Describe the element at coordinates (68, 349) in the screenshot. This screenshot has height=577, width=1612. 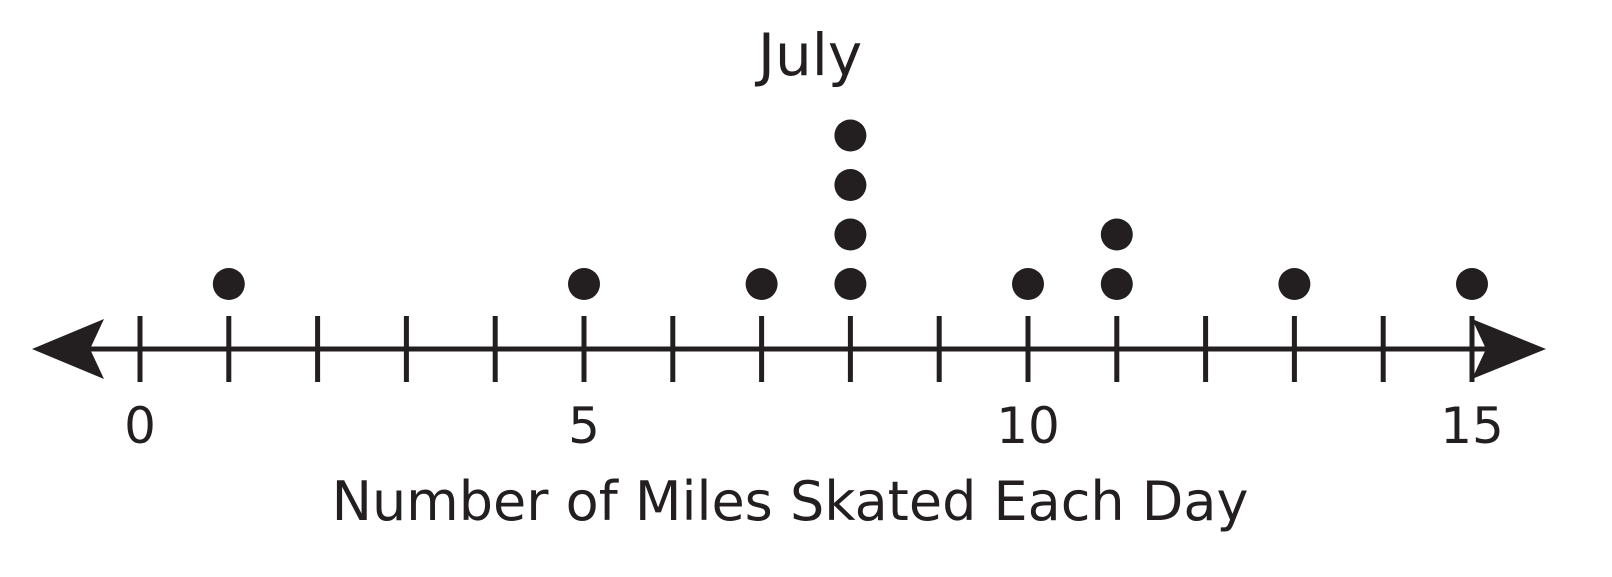
I see `left-arrowhead` at that location.